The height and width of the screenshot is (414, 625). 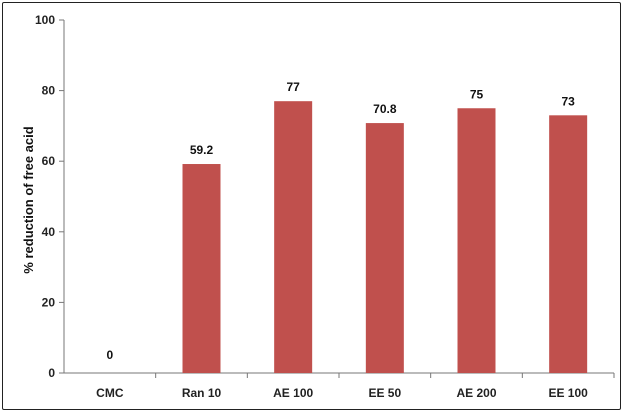 What do you see at coordinates (49, 196) in the screenshot?
I see `y-ticks: 0 20 40 60 80 100` at bounding box center [49, 196].